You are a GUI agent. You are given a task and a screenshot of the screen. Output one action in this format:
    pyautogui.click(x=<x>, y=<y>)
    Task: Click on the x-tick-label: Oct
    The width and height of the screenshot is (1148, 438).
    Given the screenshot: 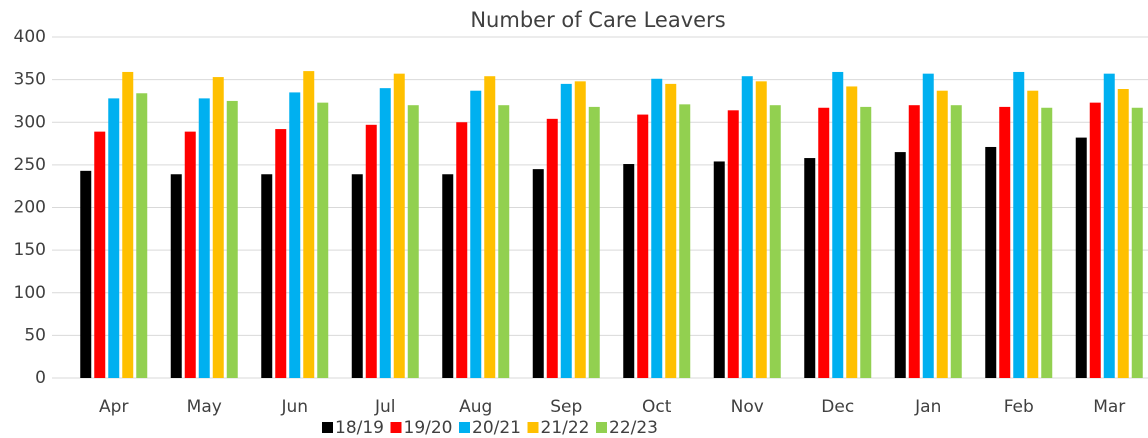 What is the action you would take?
    pyautogui.click(x=657, y=407)
    